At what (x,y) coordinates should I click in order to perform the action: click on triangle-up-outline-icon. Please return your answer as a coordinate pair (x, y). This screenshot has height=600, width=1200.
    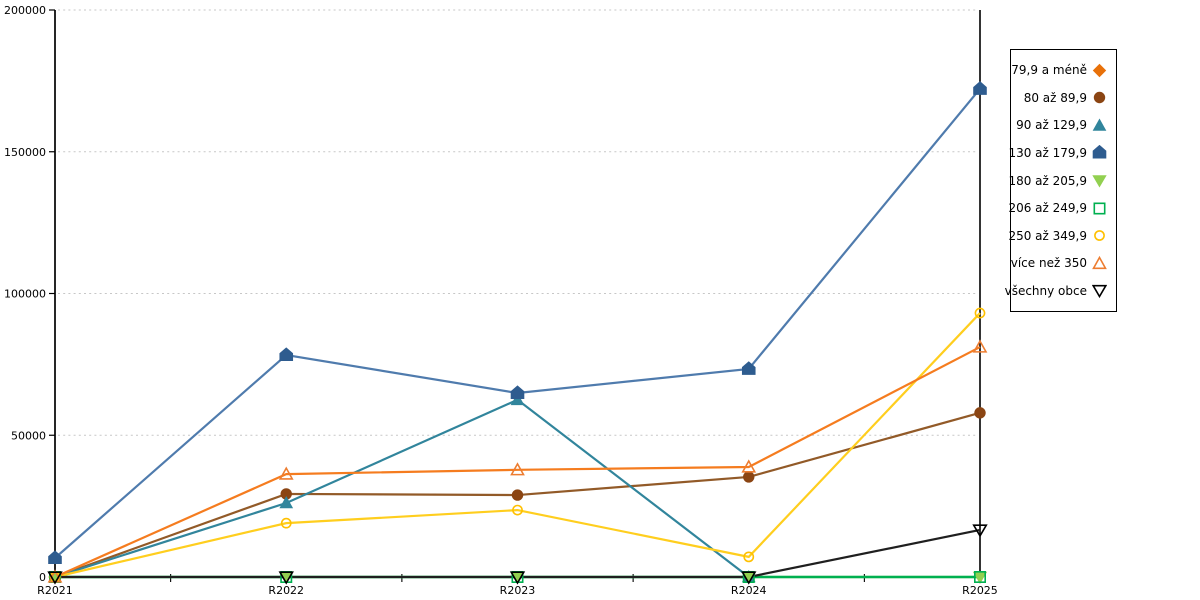
    Looking at the image, I should click on (1099, 262).